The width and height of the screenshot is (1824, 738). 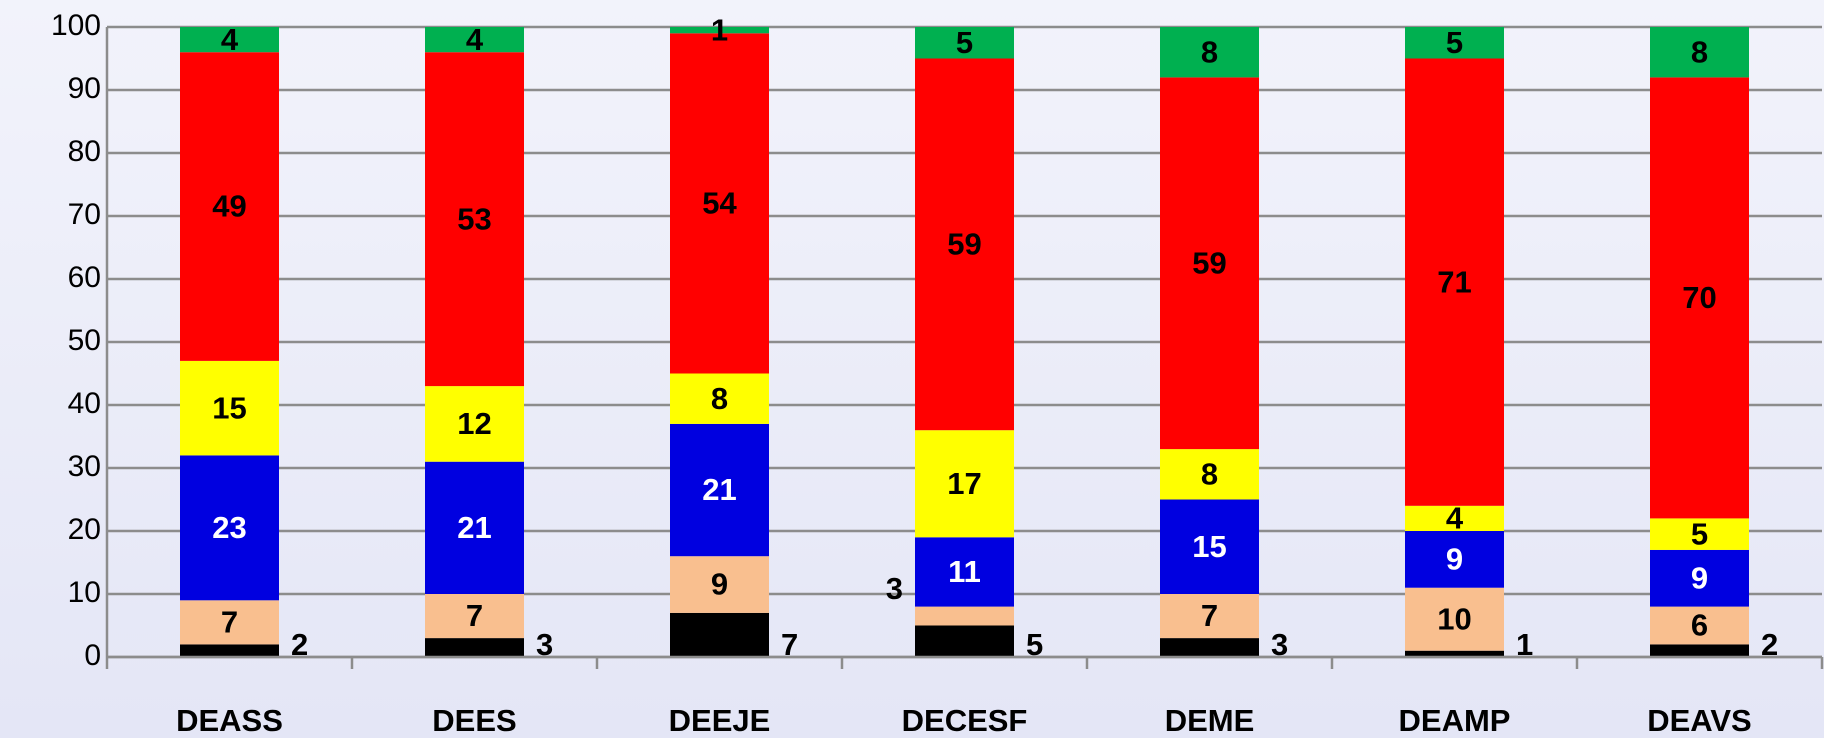 What do you see at coordinates (84, 214) in the screenshot?
I see `y-tick-label: 70` at bounding box center [84, 214].